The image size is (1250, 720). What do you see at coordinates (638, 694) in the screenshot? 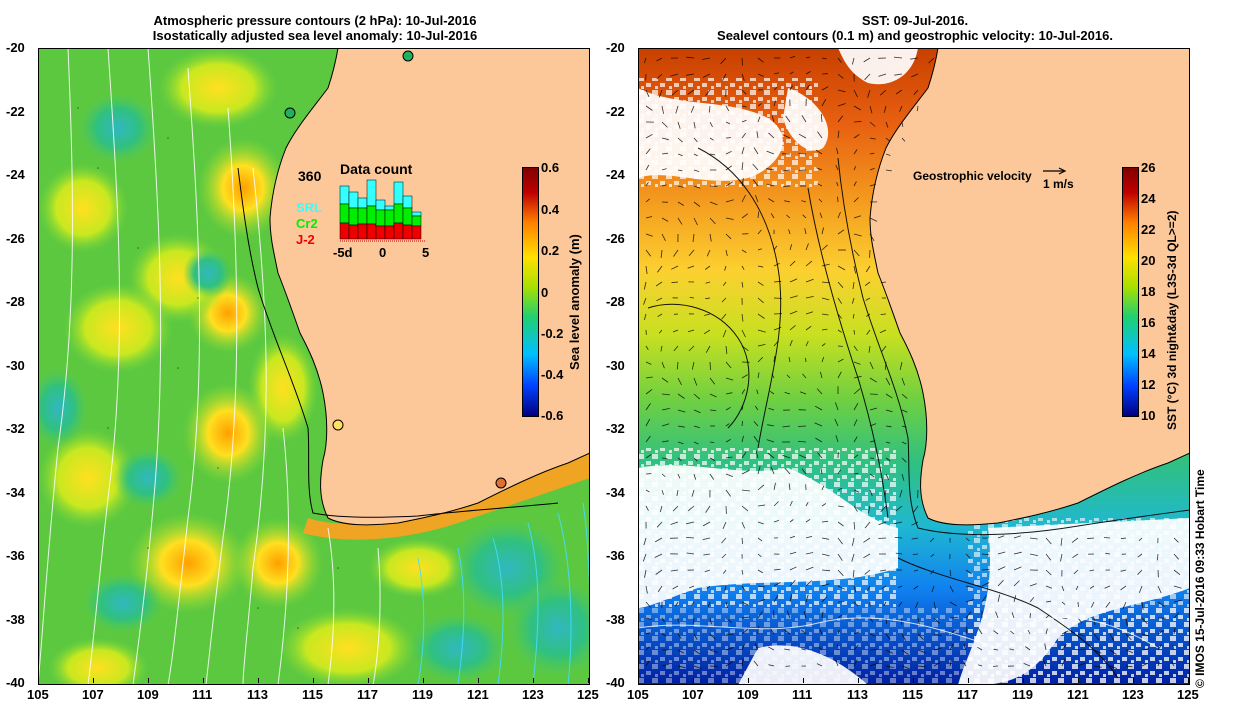
I see `right-x-tick-105: 105` at bounding box center [638, 694].